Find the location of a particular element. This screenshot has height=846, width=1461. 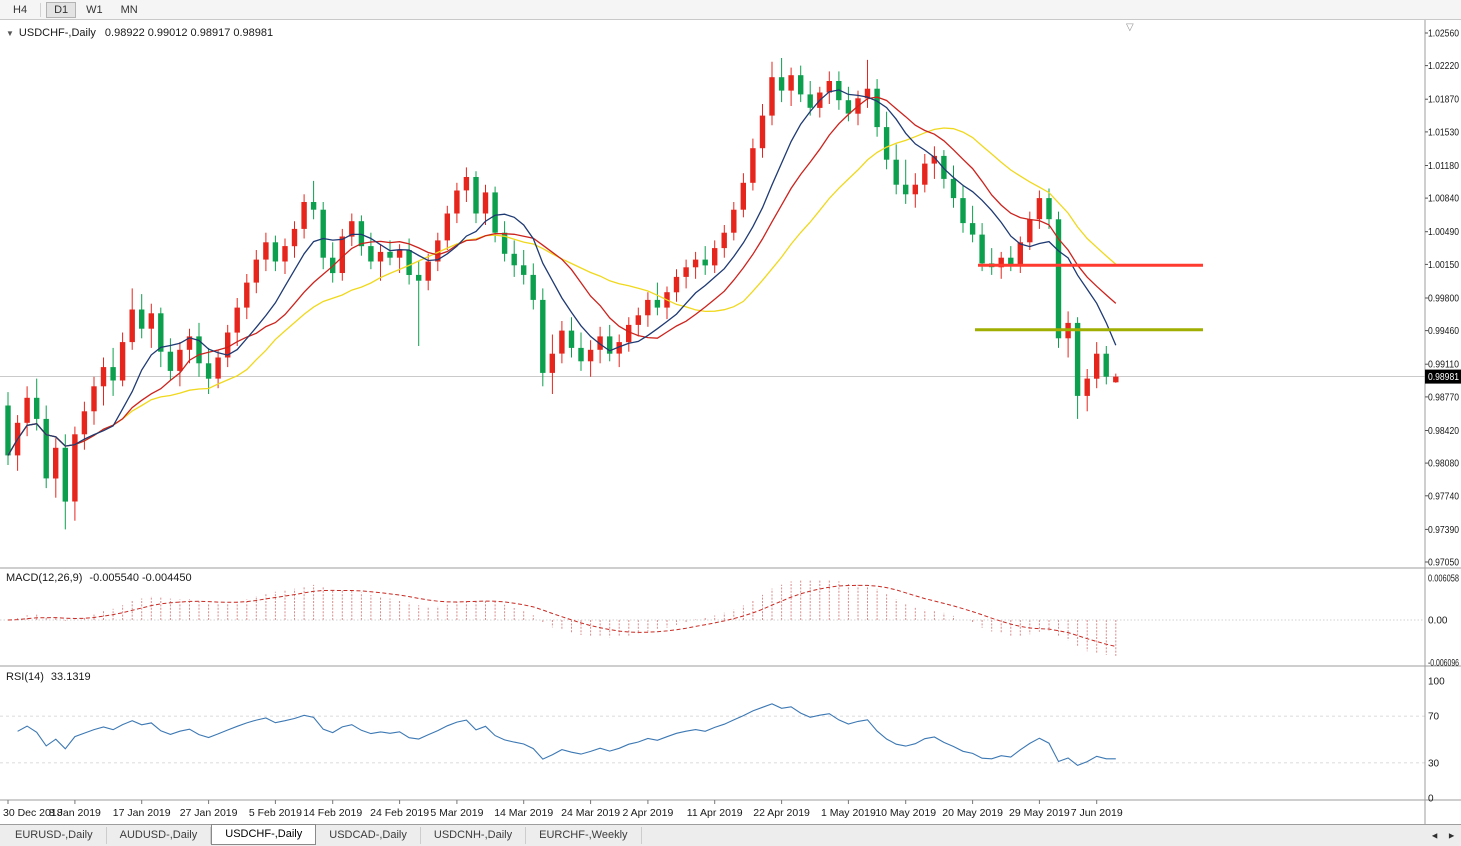

price-axis-label: 1.01180 is located at coordinates (1443, 166).